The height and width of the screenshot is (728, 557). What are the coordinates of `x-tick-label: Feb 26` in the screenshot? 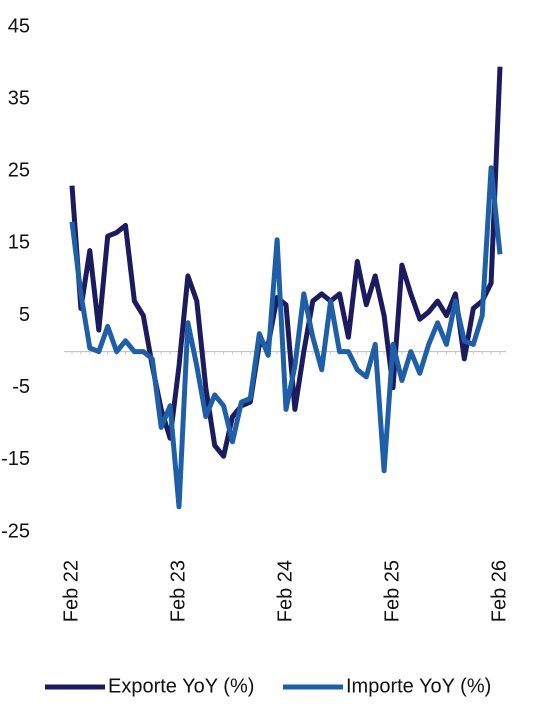 It's located at (499, 591).